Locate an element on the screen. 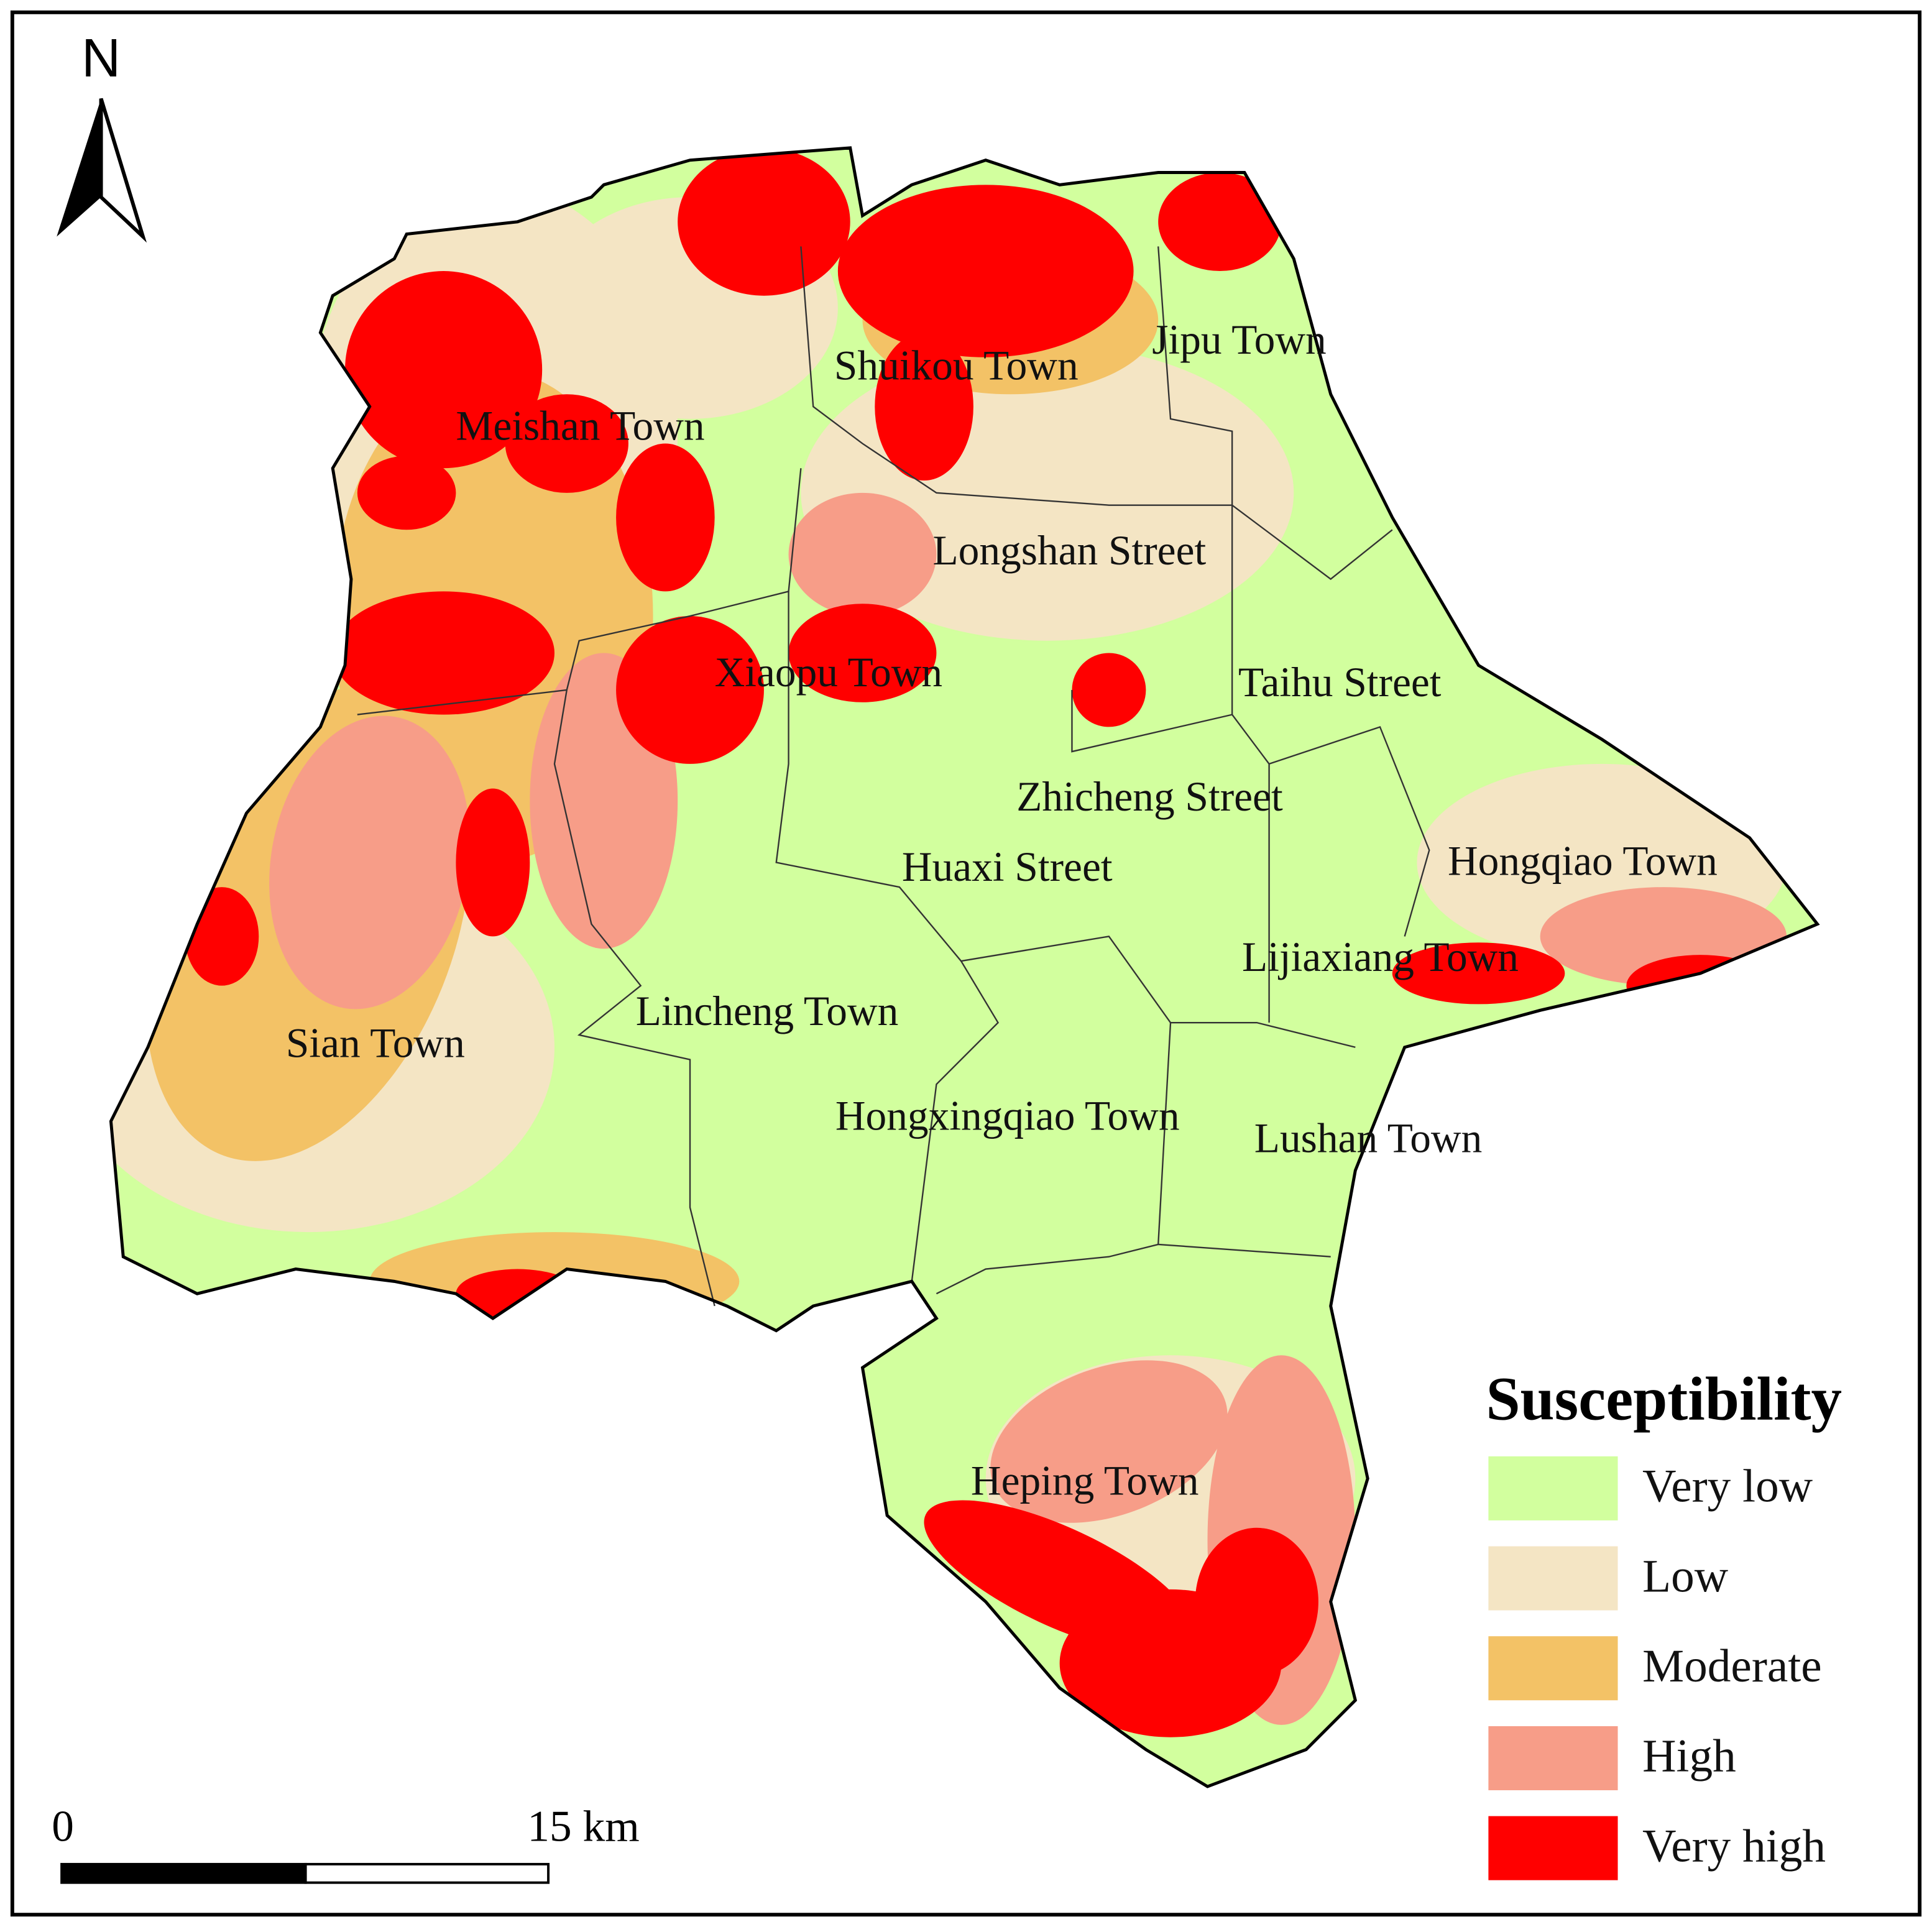 This screenshot has width=1932, height=1927. place-label: Jipu Town is located at coordinates (1239, 339).